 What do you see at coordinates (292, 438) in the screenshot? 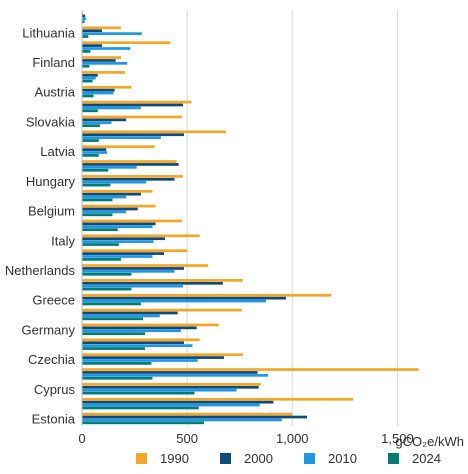
I see `x-tick-label: 1,000` at bounding box center [292, 438].